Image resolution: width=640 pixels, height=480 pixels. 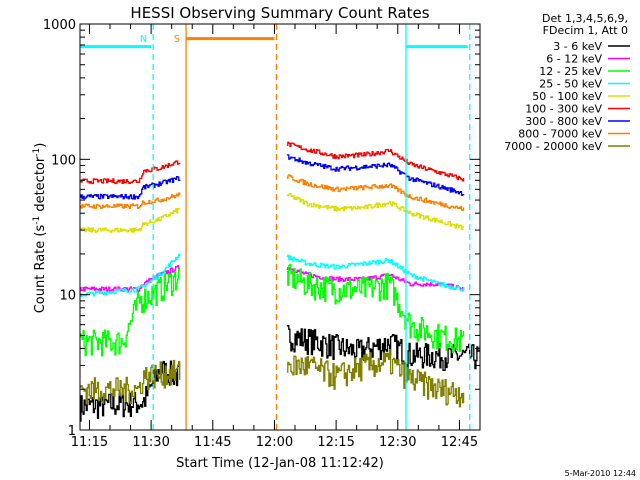 What do you see at coordinates (383, 348) in the screenshot?
I see `series-0-line-post` at bounding box center [383, 348].